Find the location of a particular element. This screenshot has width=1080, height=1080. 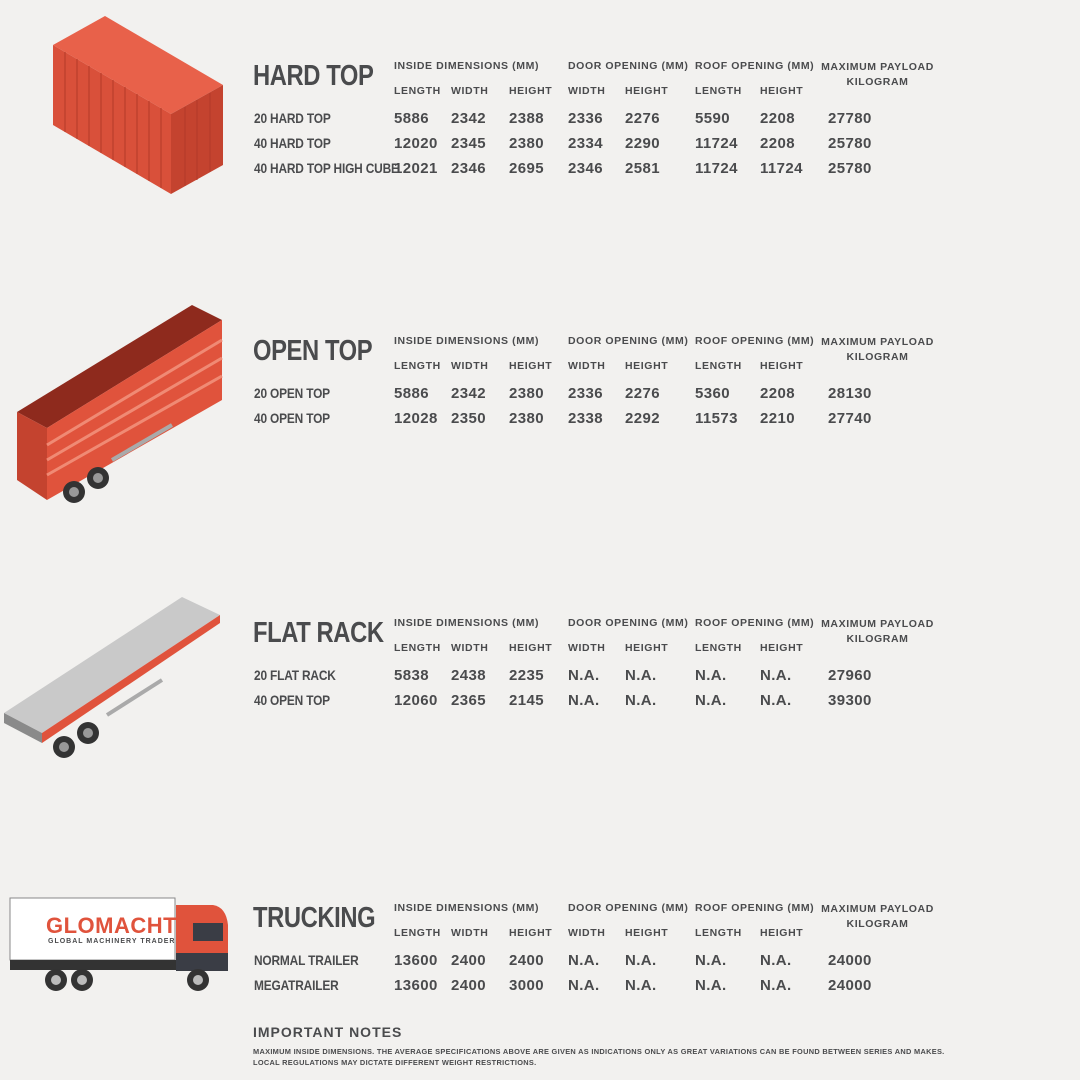

row-value: 2336 is located at coordinates (585, 118).